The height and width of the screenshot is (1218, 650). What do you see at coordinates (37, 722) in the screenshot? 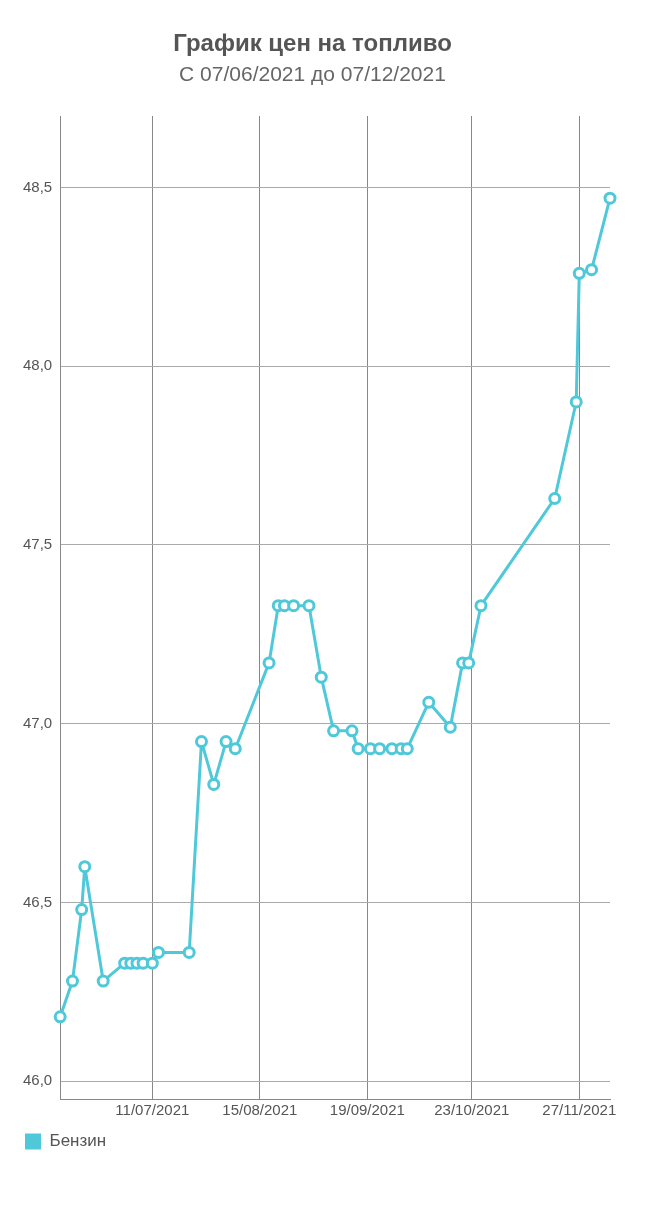
I see `y-tick-label: 47,0` at bounding box center [37, 722].